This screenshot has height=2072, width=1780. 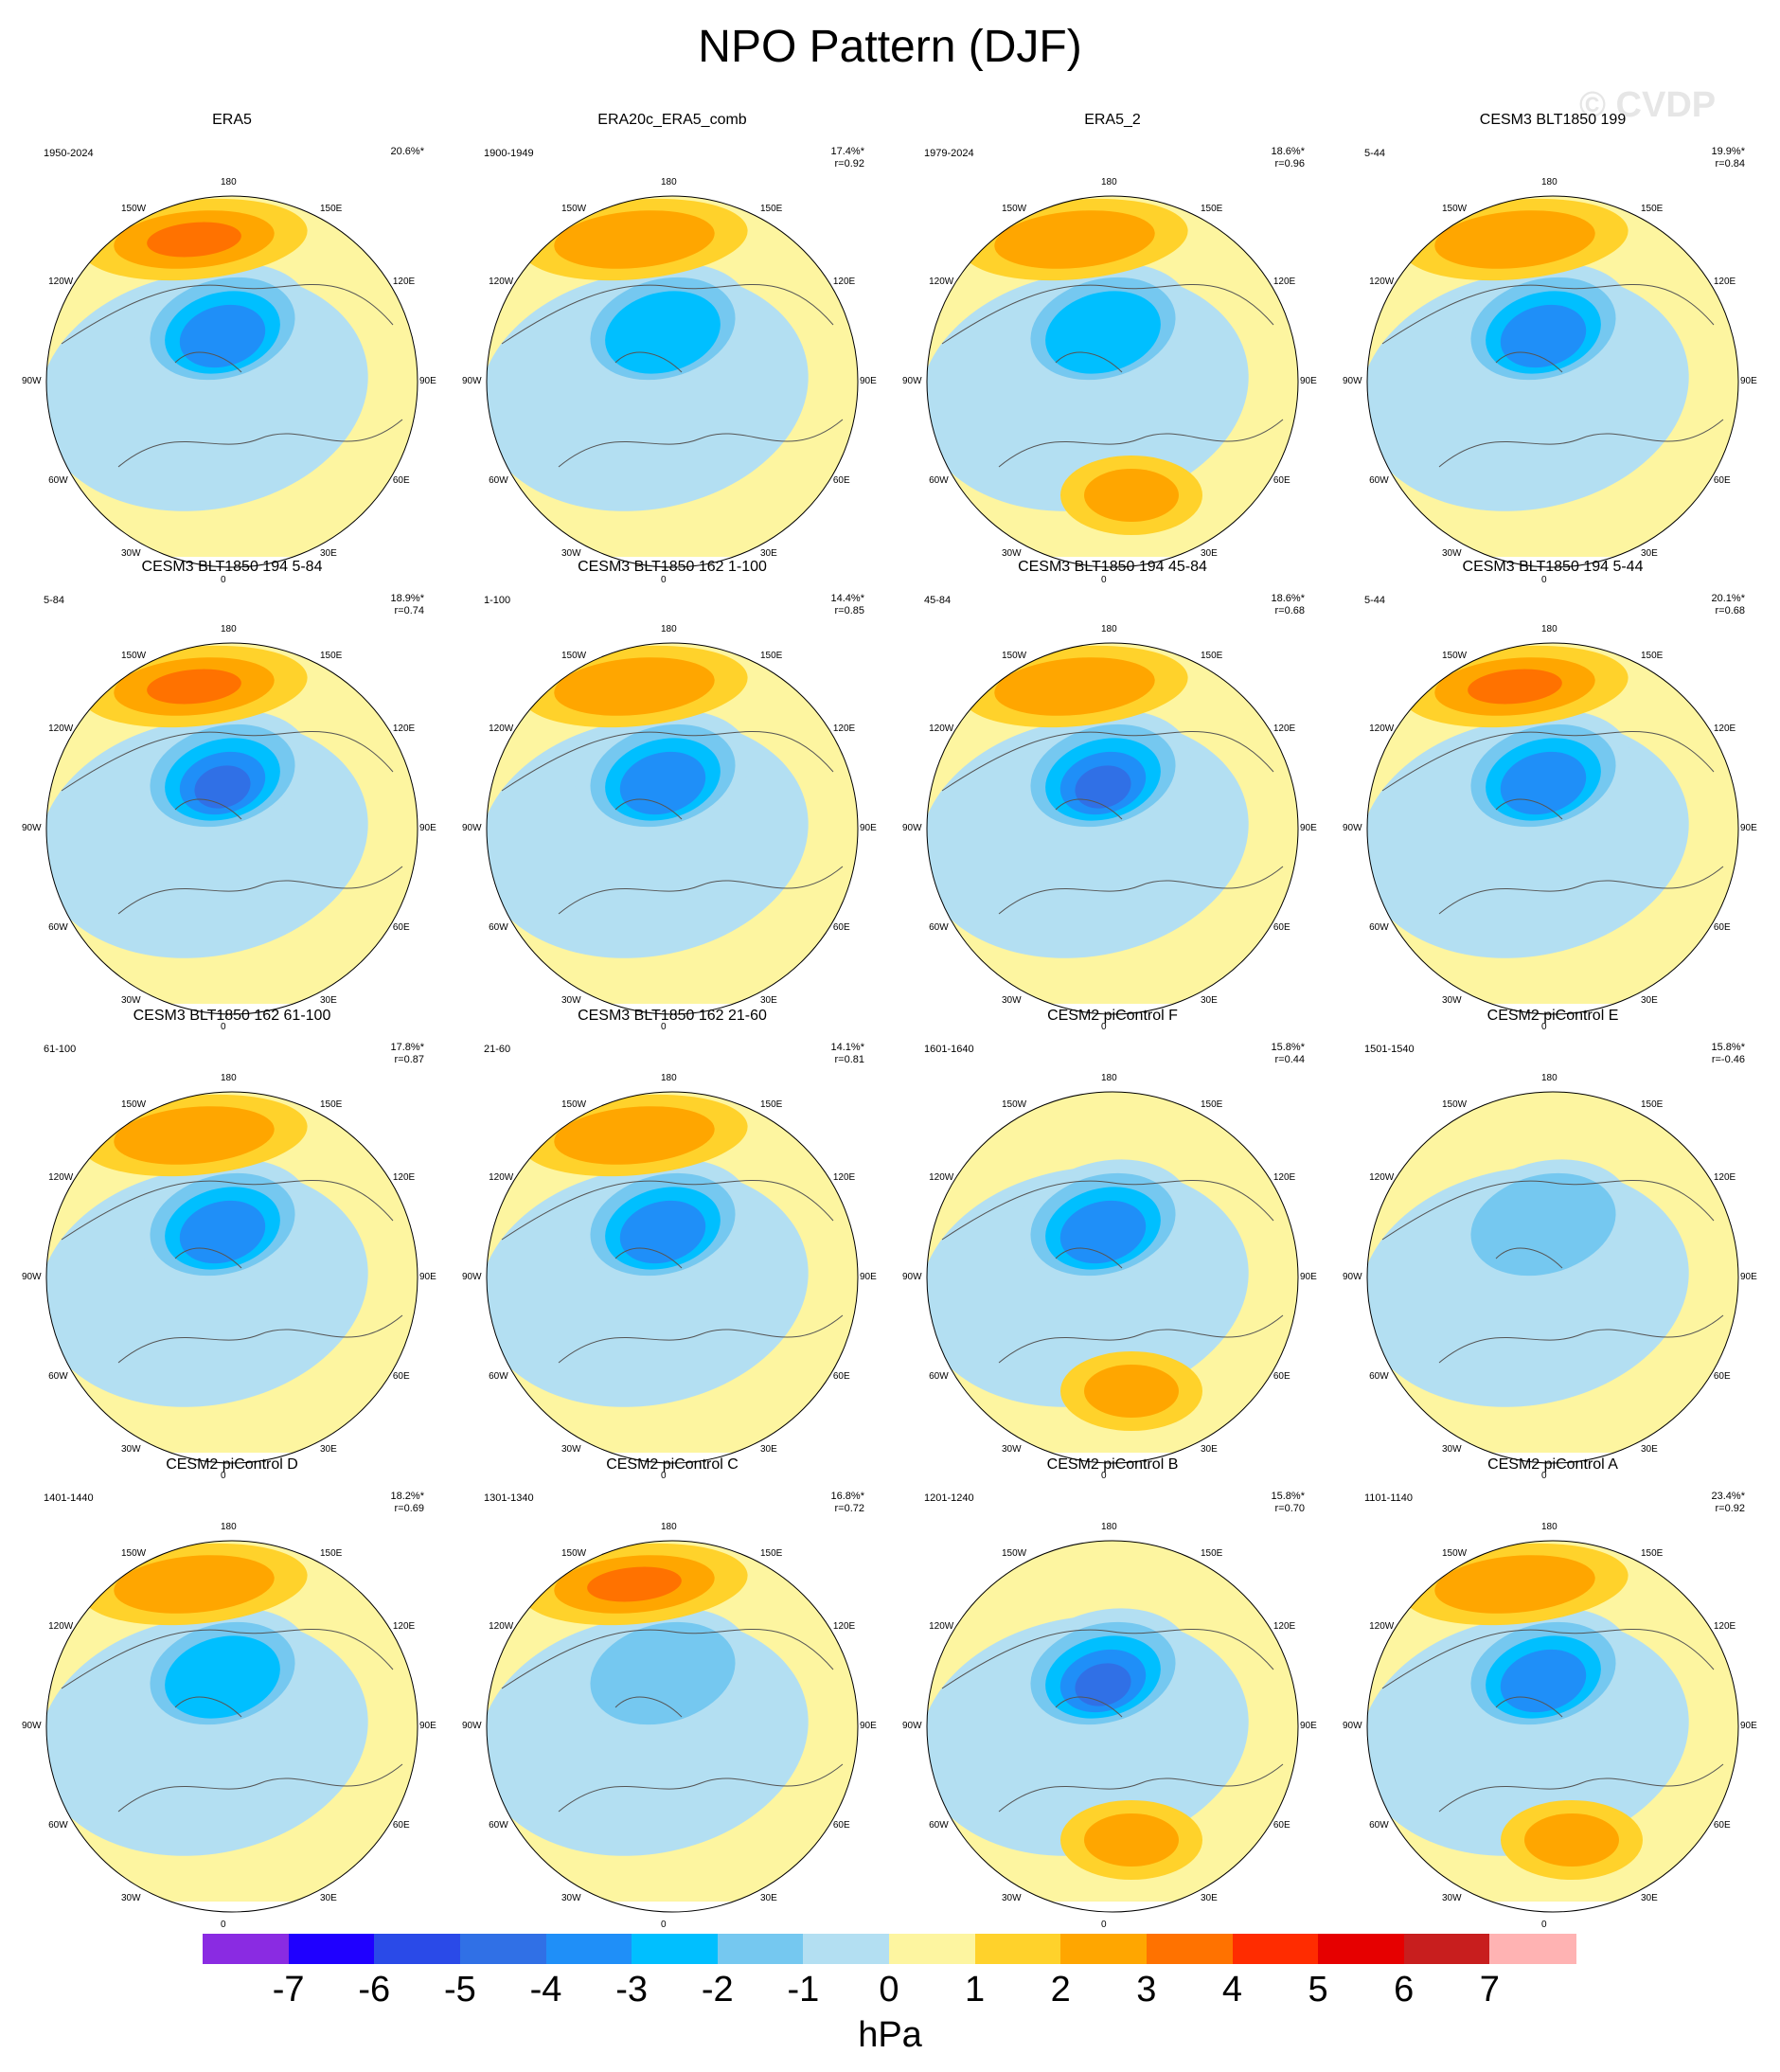 I want to click on panel-period: 21-60, so click(x=497, y=1049).